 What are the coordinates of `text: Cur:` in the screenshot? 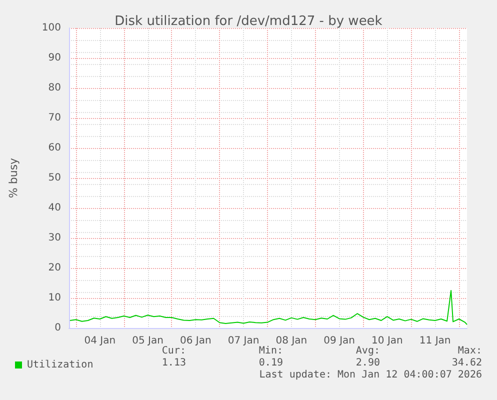 It's located at (174, 351).